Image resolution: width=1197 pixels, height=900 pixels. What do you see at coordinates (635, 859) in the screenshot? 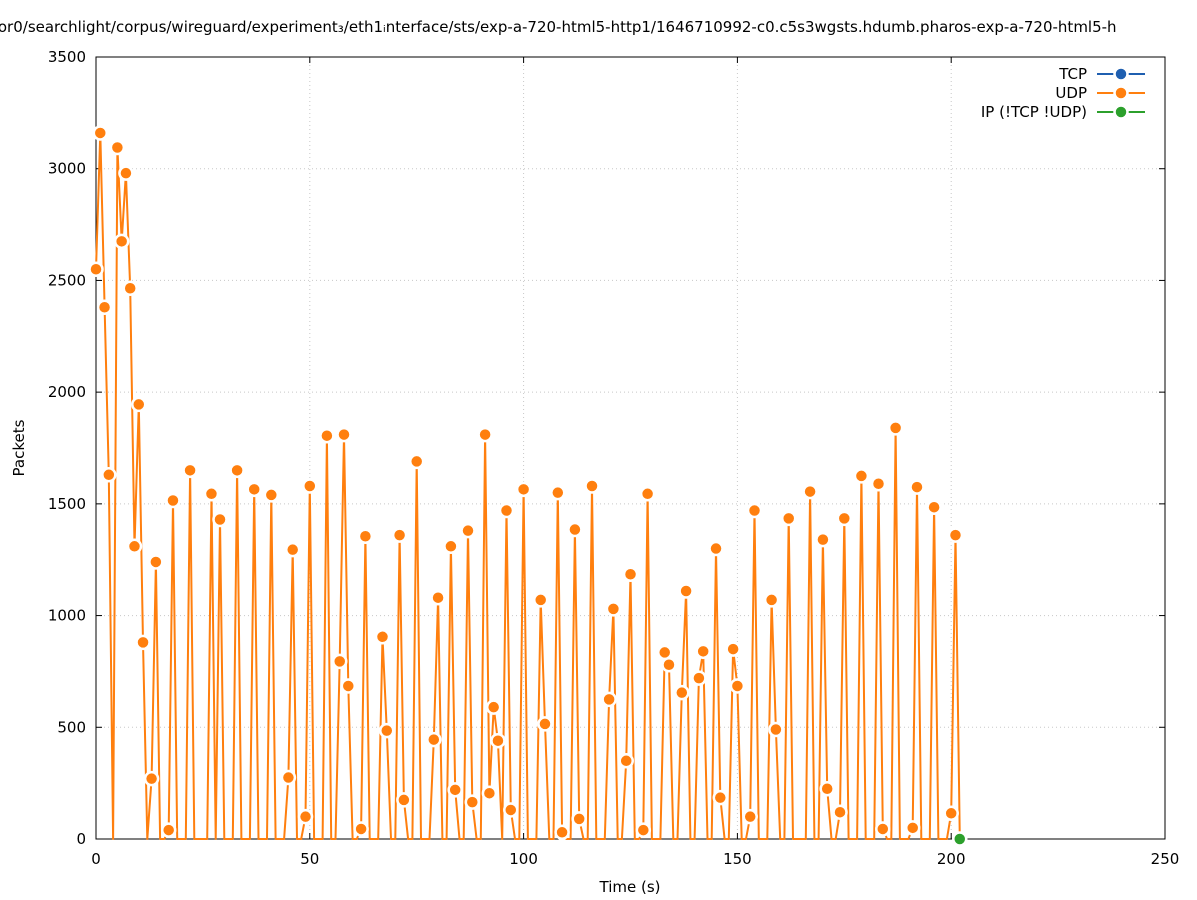
I see `x-tick-labels: 0 50 100 150 200 250` at bounding box center [635, 859].